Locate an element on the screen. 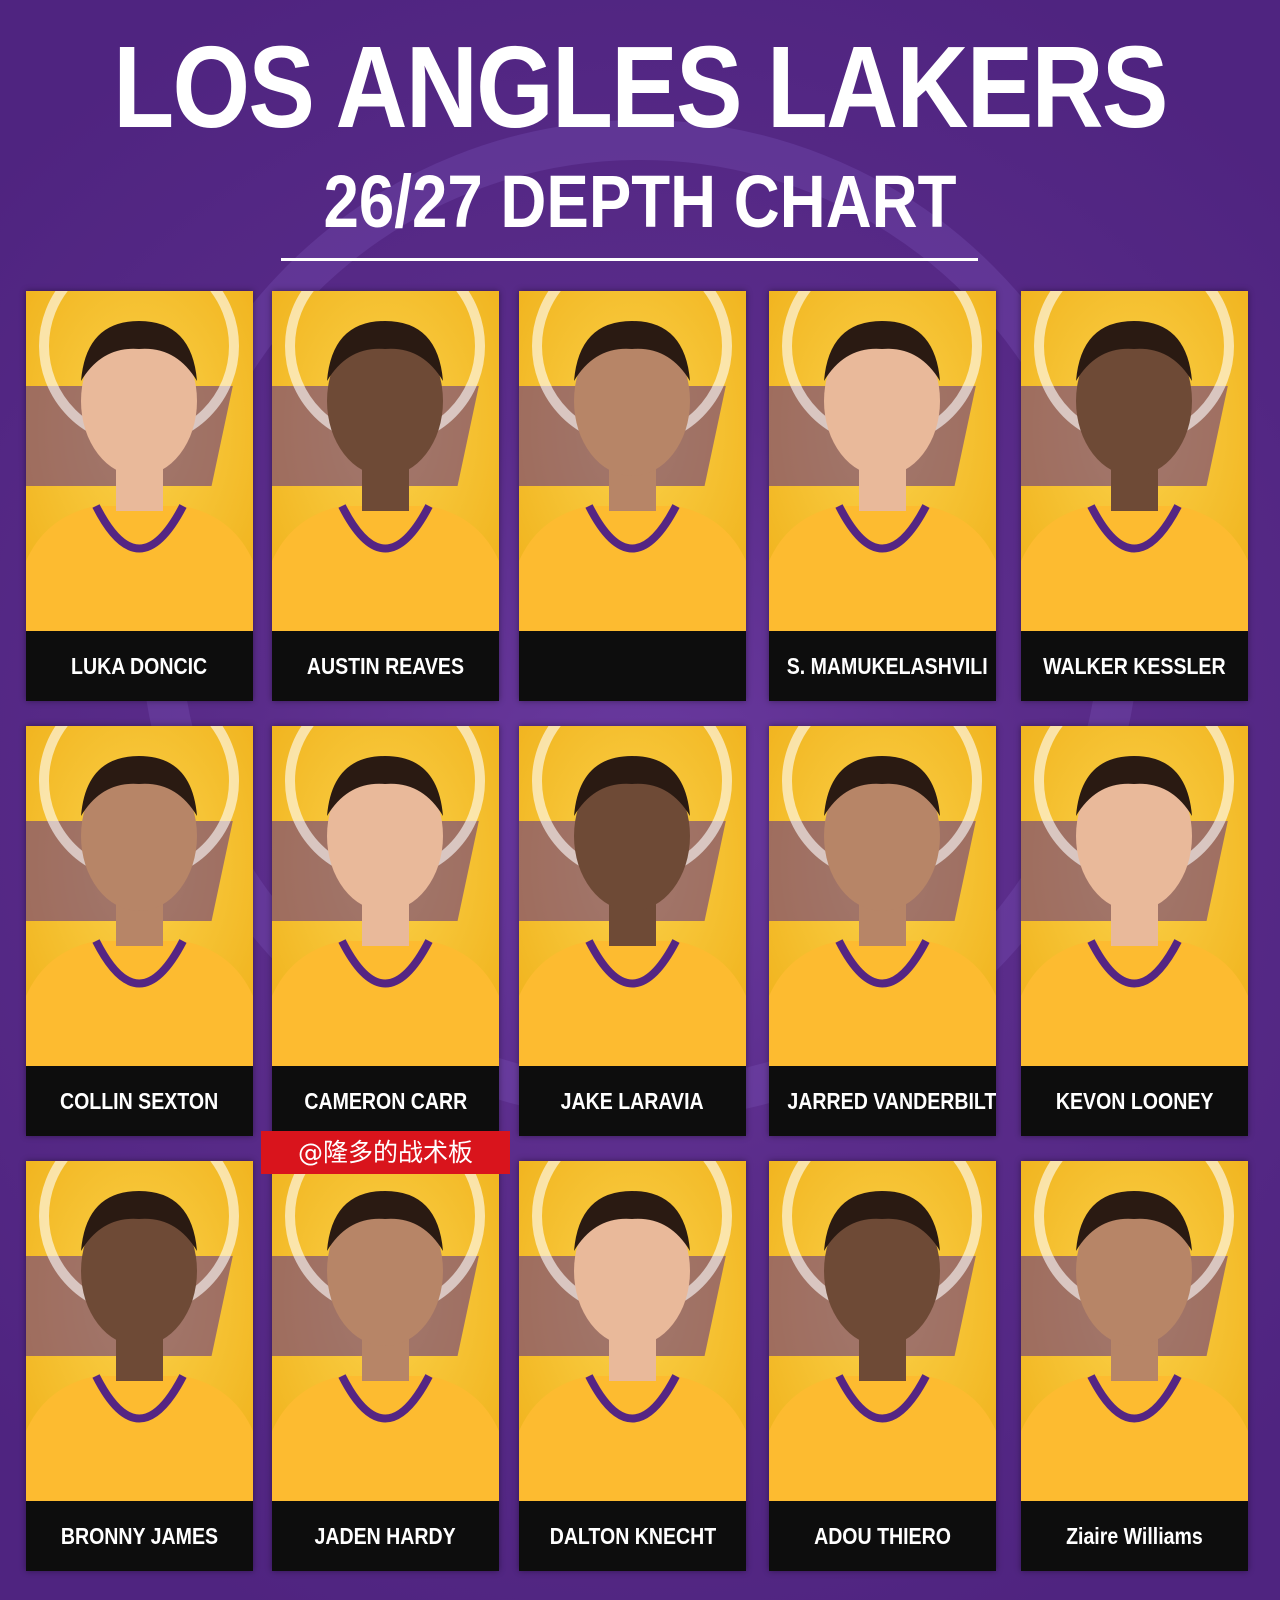 Image resolution: width=1280 pixels, height=1600 pixels. player-card: DALTON KNECHT is located at coordinates (632, 1366).